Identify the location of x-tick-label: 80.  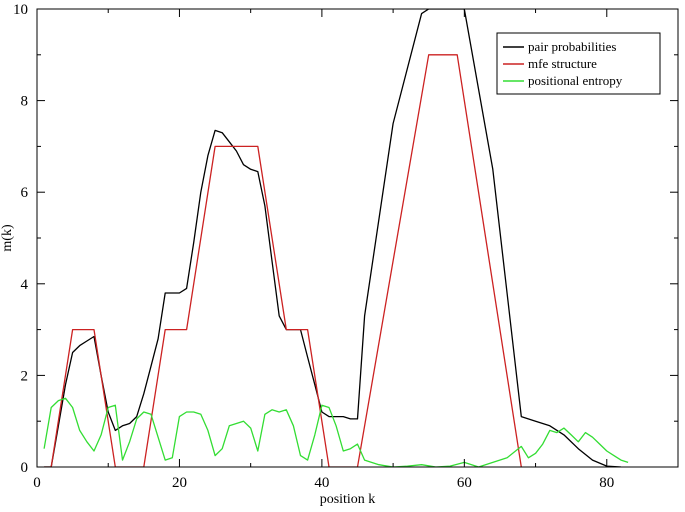
(606, 483).